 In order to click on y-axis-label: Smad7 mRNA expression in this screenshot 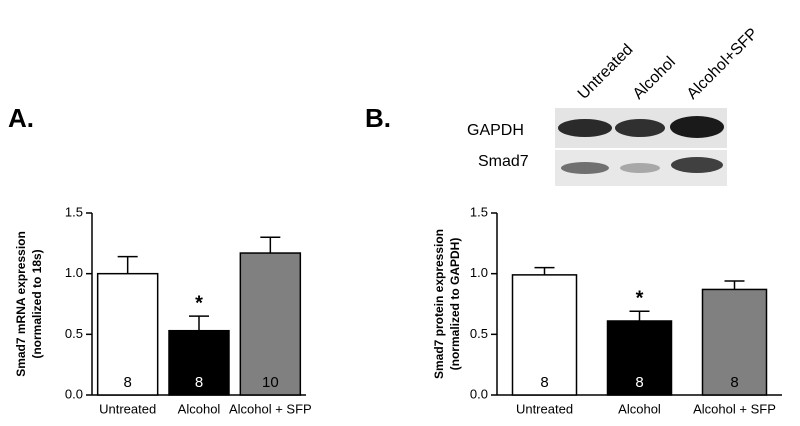, I will do `click(21, 304)`.